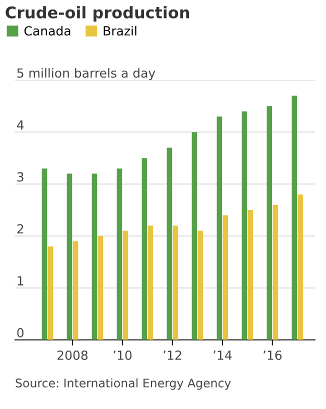 The height and width of the screenshot is (409, 326). I want to click on y-tick-label: 3, so click(20, 177).